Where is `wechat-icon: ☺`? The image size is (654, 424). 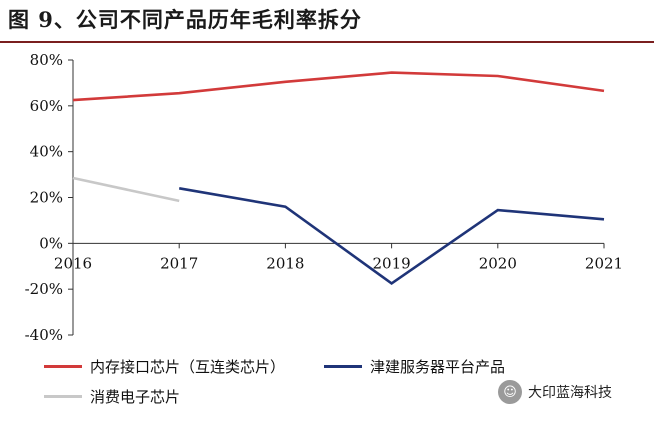
wechat-icon: ☺ is located at coordinates (510, 392).